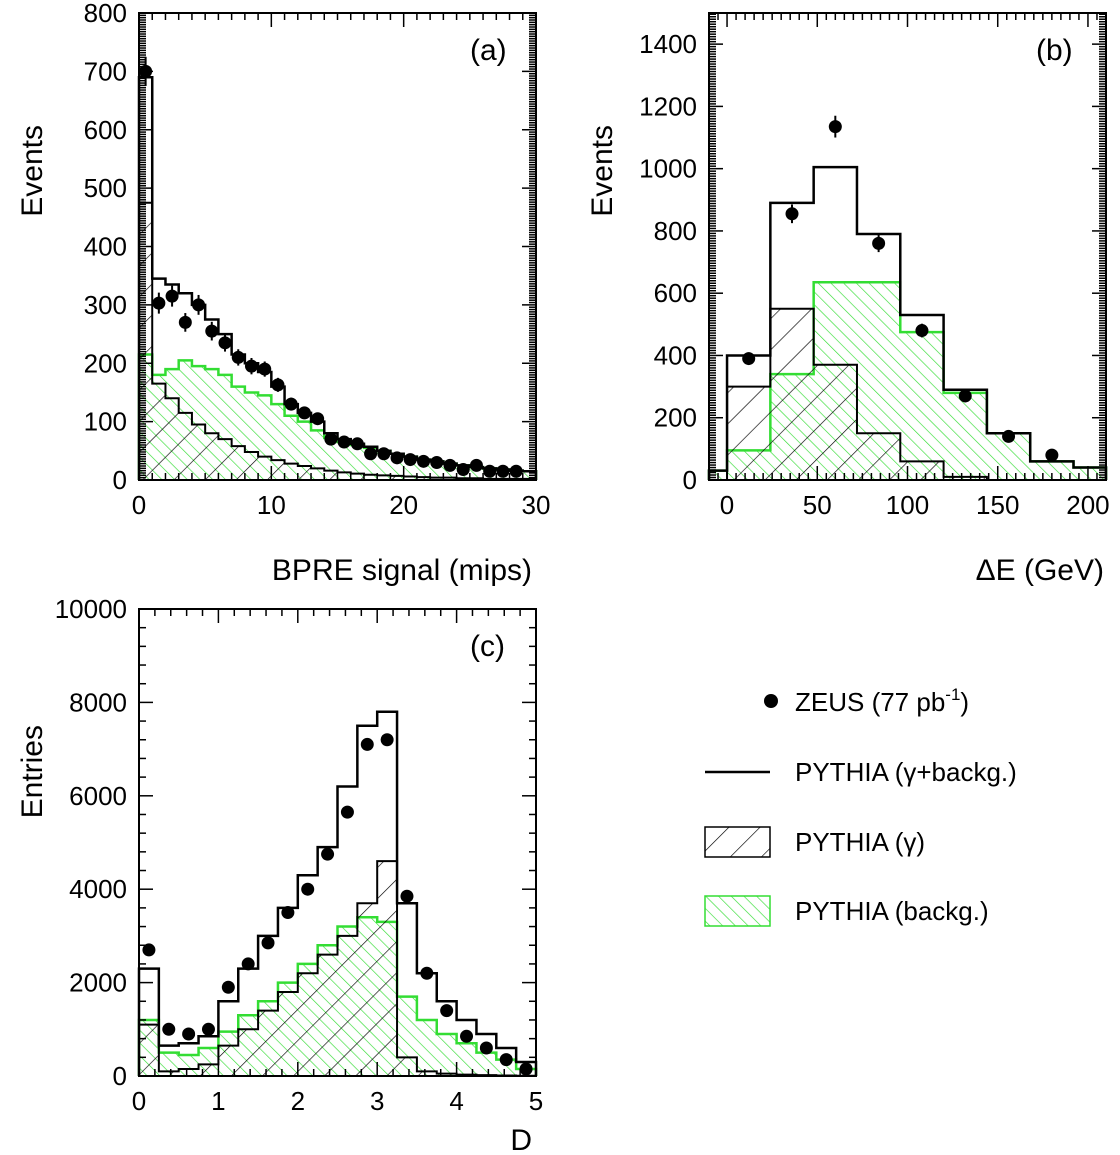 The width and height of the screenshot is (1120, 1155). What do you see at coordinates (377, 1101) in the screenshot?
I see `x-tick-label: 3` at bounding box center [377, 1101].